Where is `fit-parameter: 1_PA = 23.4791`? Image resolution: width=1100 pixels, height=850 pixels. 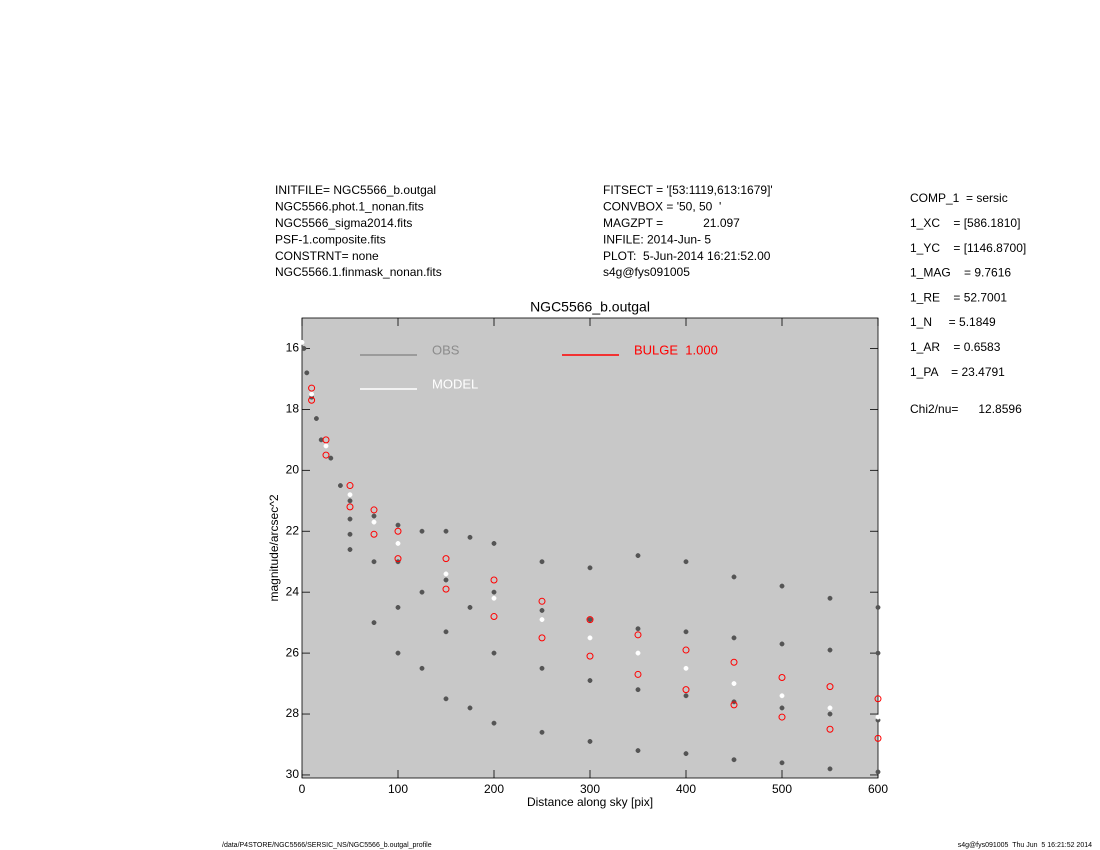 fit-parameter: 1_PA = 23.4791 is located at coordinates (957, 372).